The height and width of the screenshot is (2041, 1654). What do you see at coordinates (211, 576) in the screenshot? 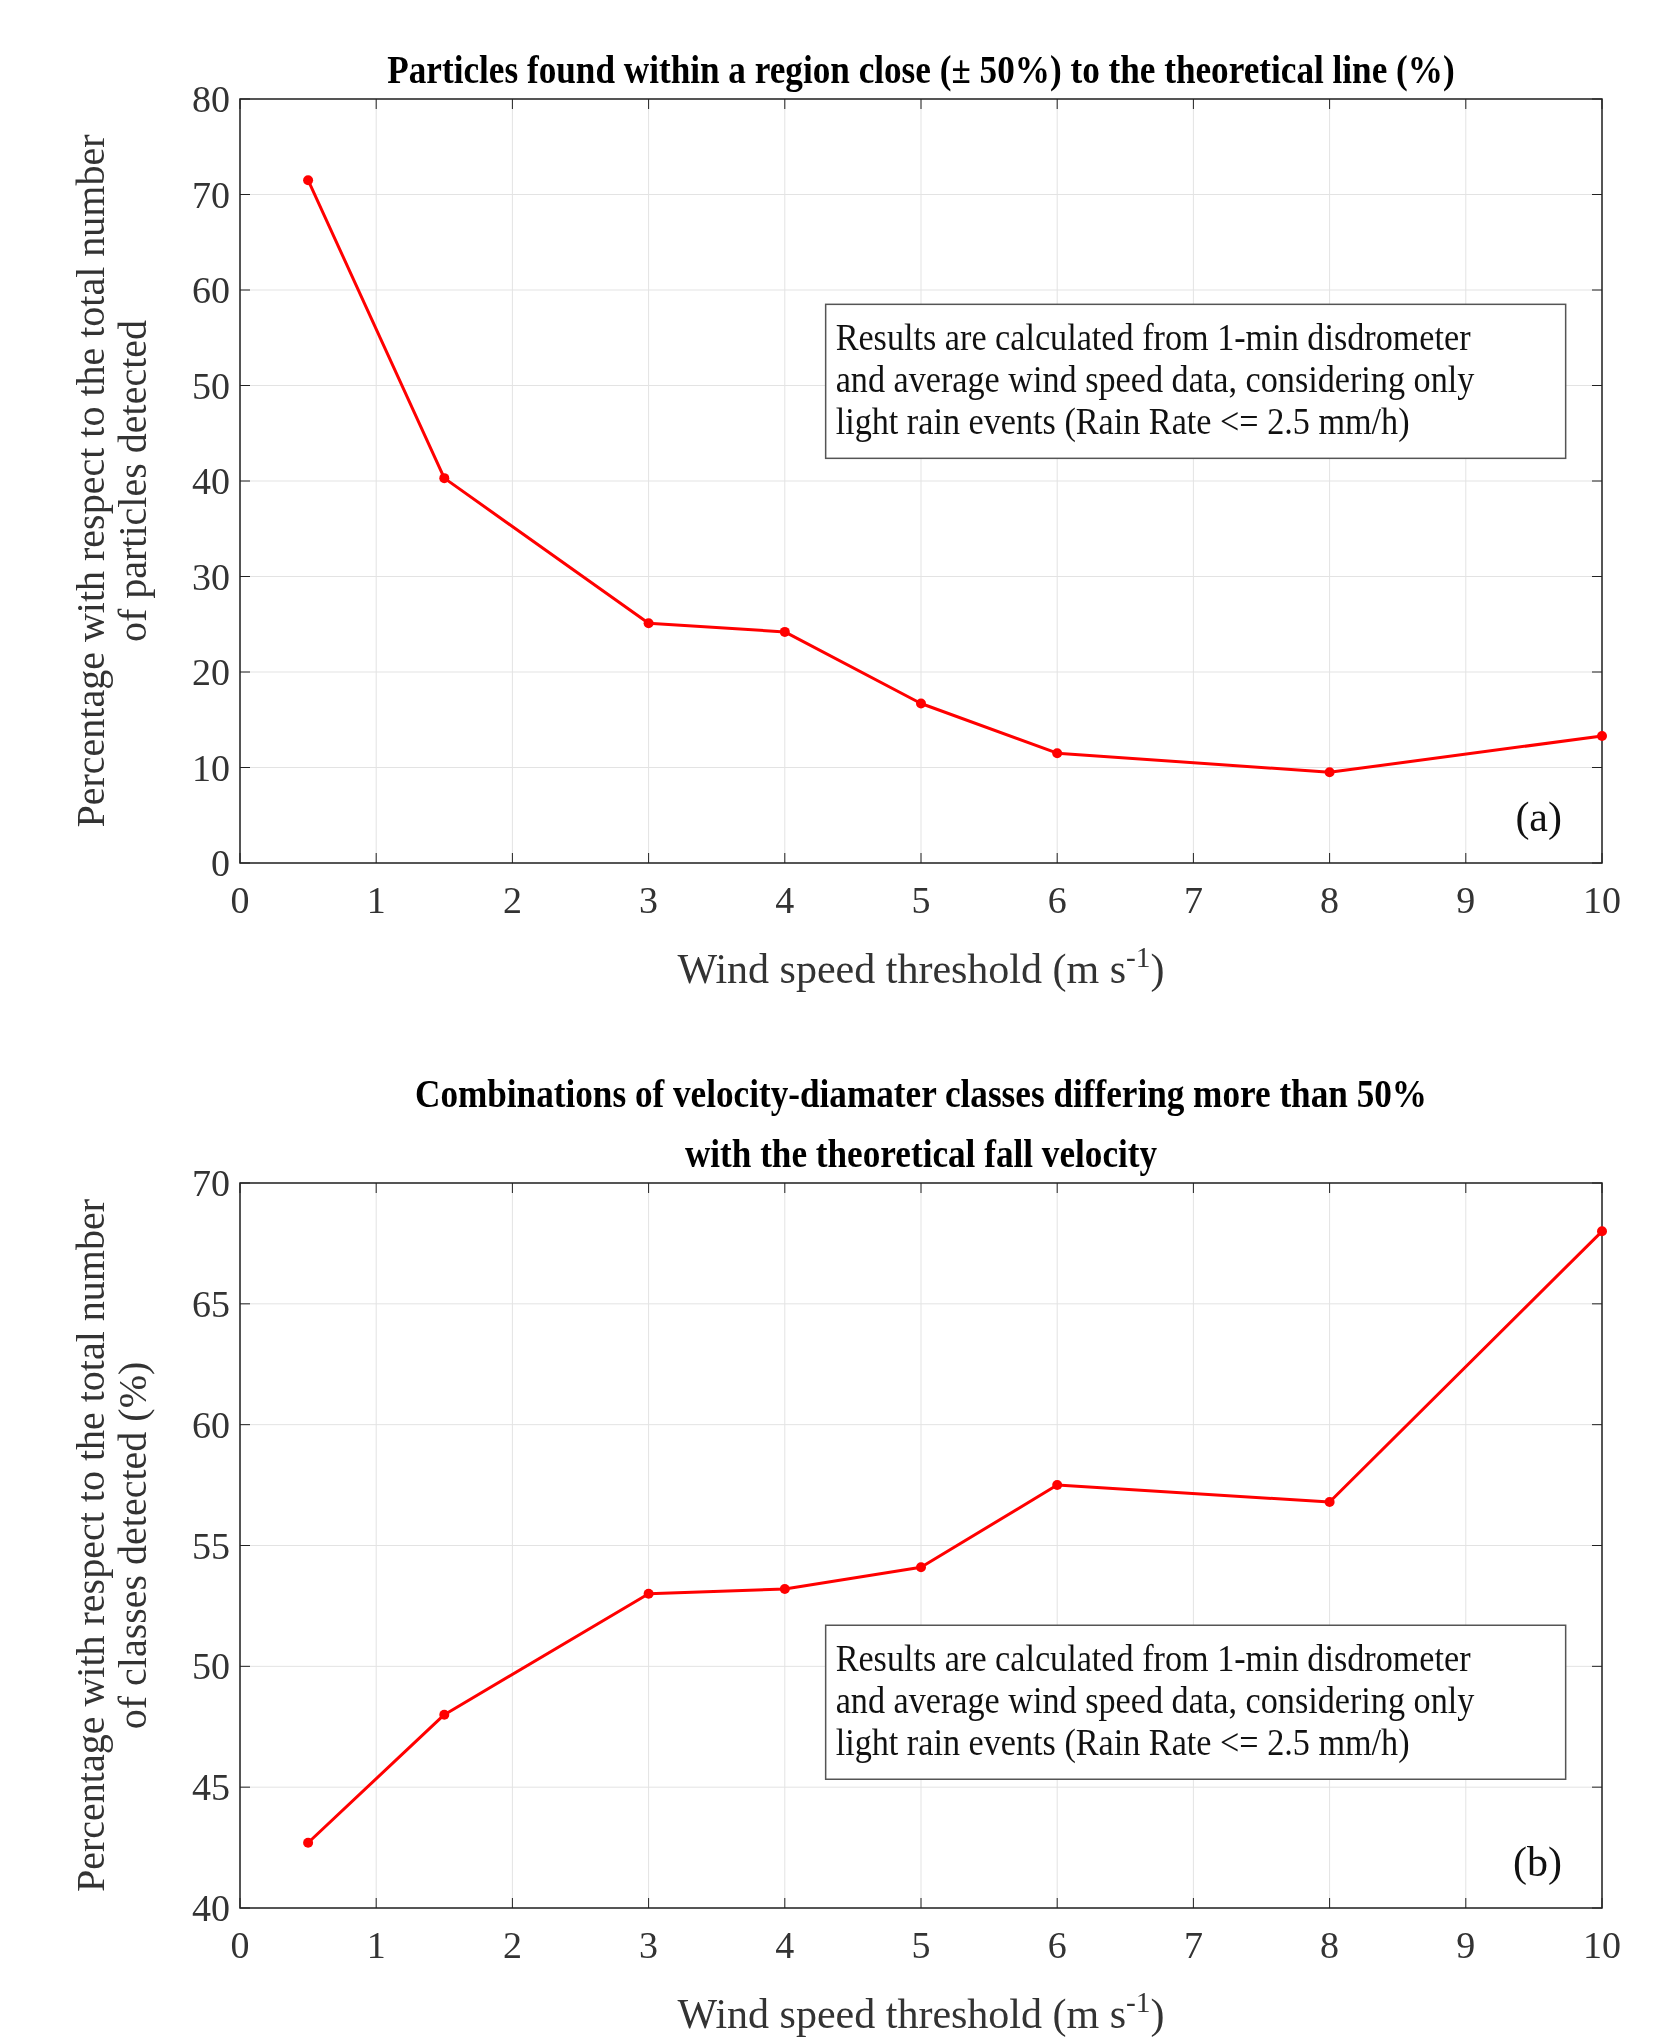
I see `y-tick-label: 30` at bounding box center [211, 576].